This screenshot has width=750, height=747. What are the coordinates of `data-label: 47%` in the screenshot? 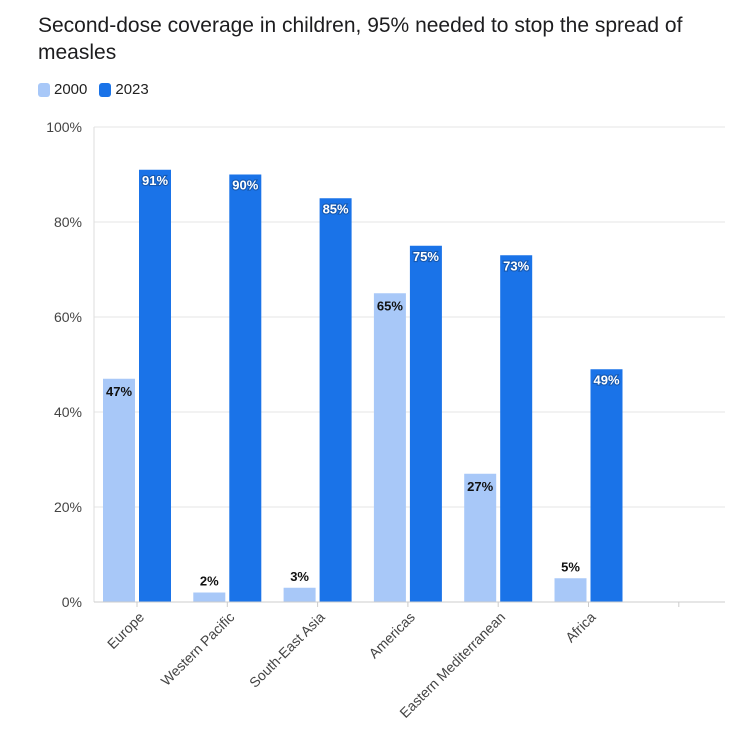 It's located at (119, 391).